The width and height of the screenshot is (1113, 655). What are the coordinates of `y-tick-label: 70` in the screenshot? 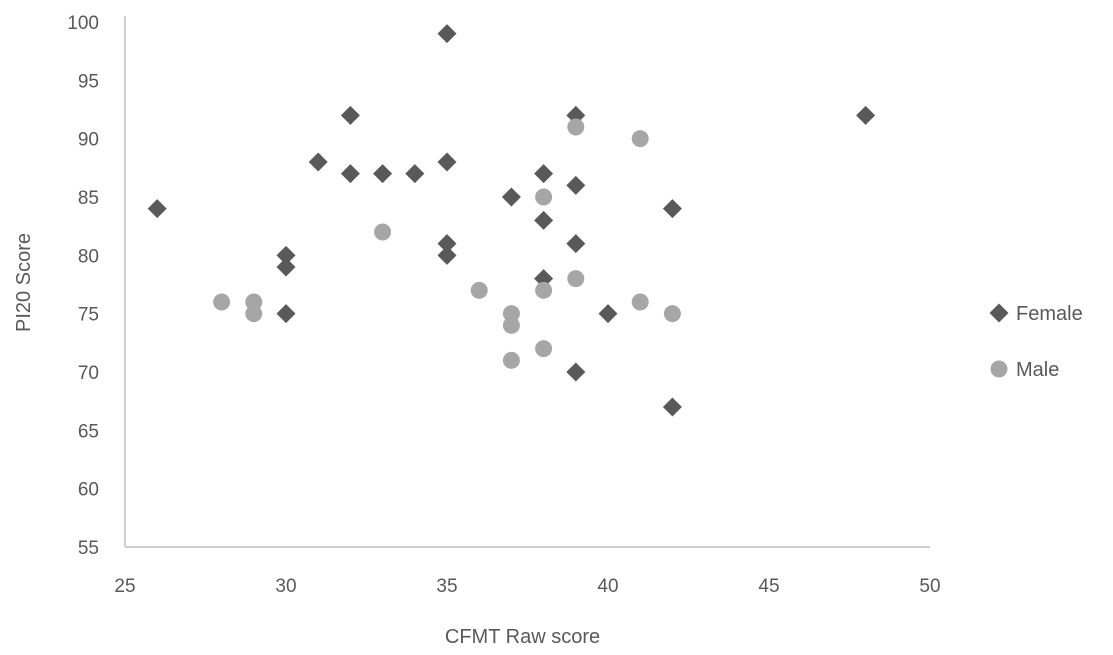 It's located at (88, 373).